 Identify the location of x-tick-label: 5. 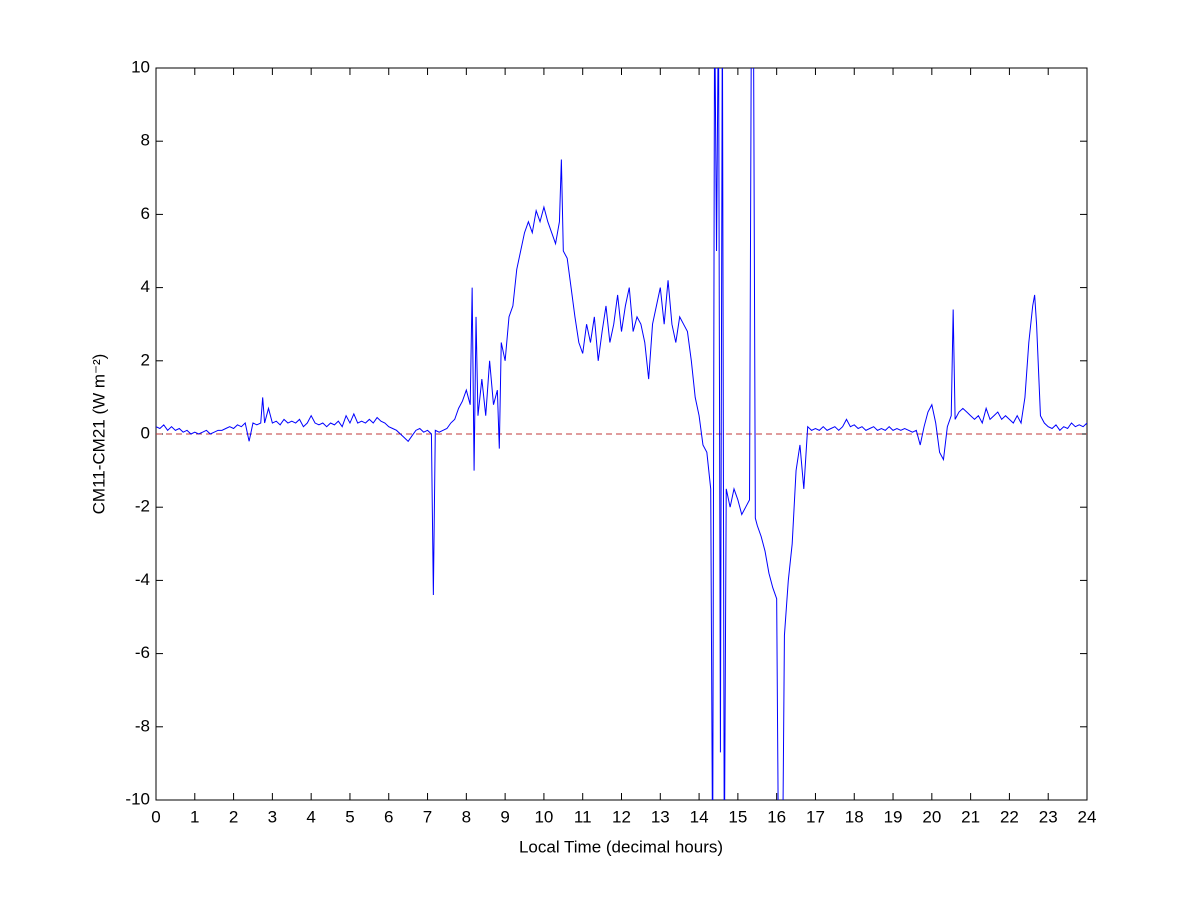
(349, 816).